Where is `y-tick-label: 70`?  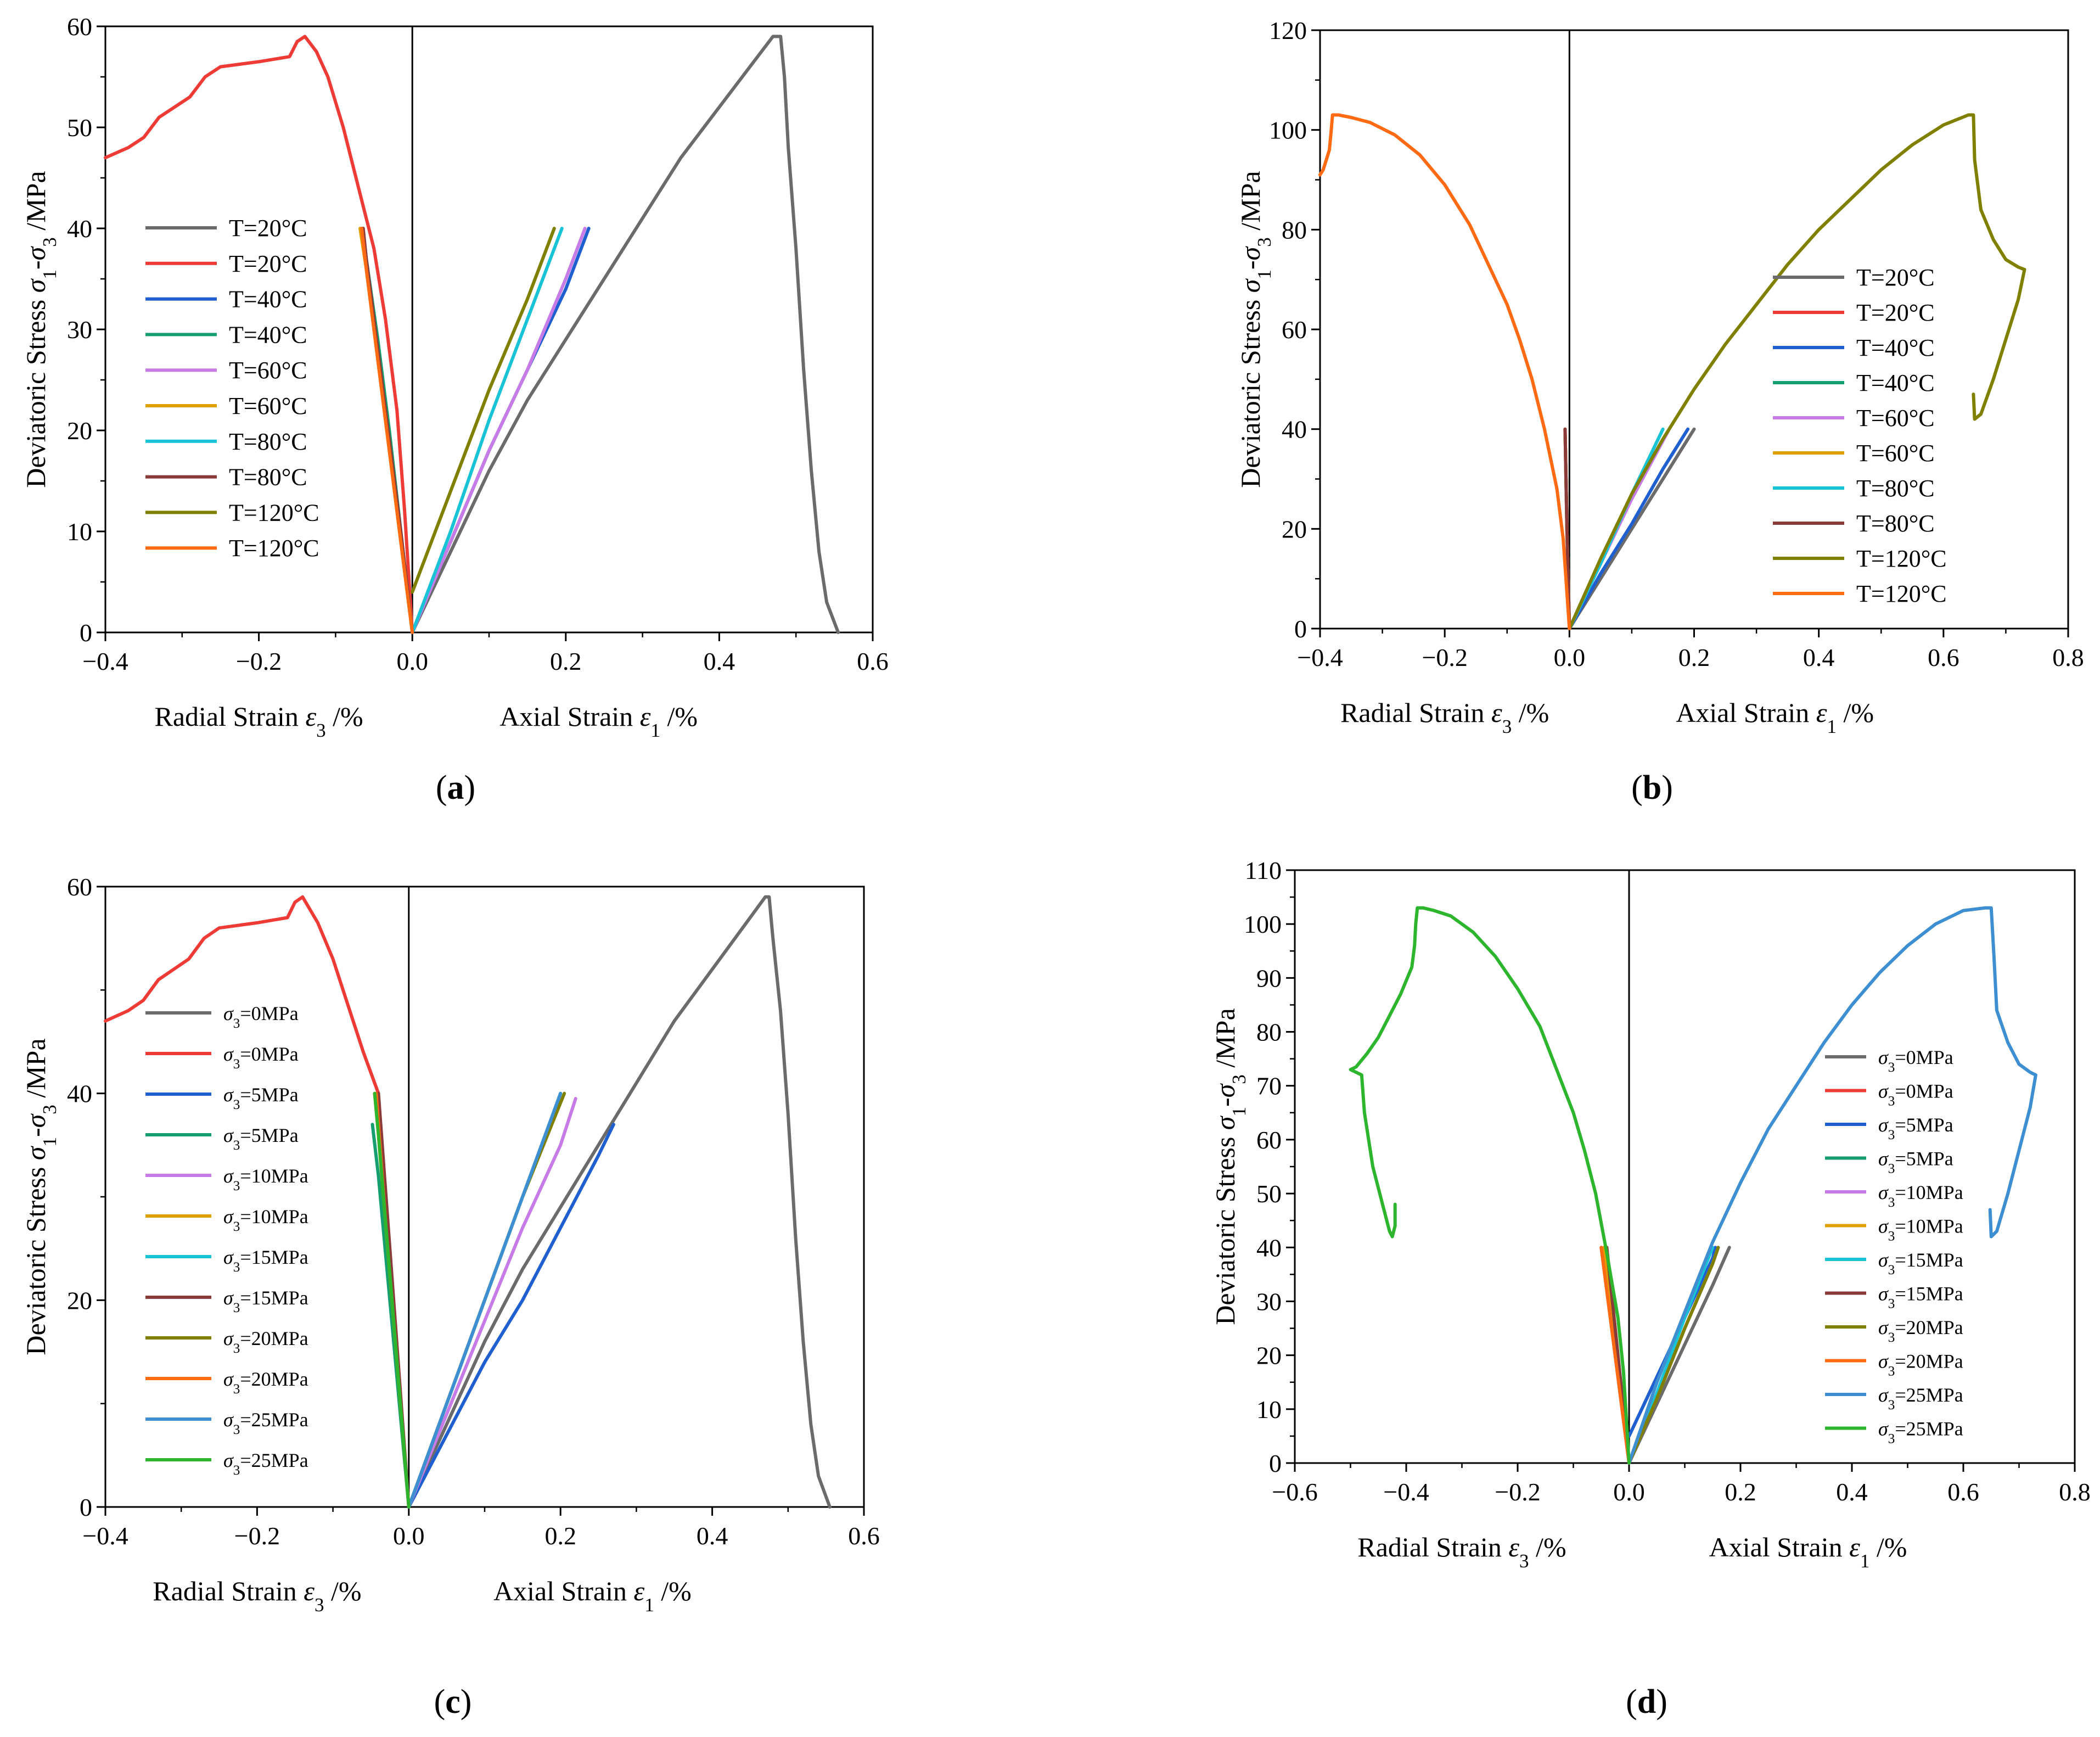 y-tick-label: 70 is located at coordinates (1269, 1086).